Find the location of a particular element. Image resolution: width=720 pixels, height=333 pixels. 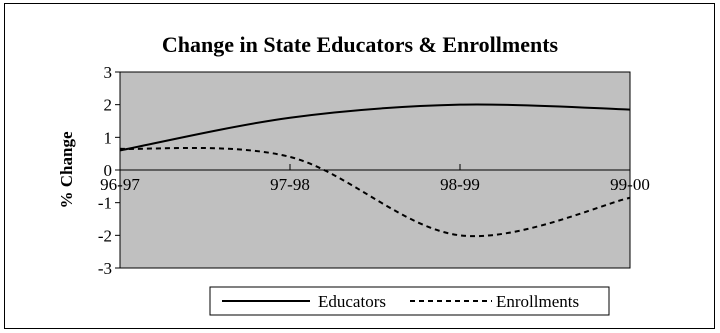

y-axis-ticks: 3 2 1 0 -1 -2 -3 is located at coordinates (109, 170).